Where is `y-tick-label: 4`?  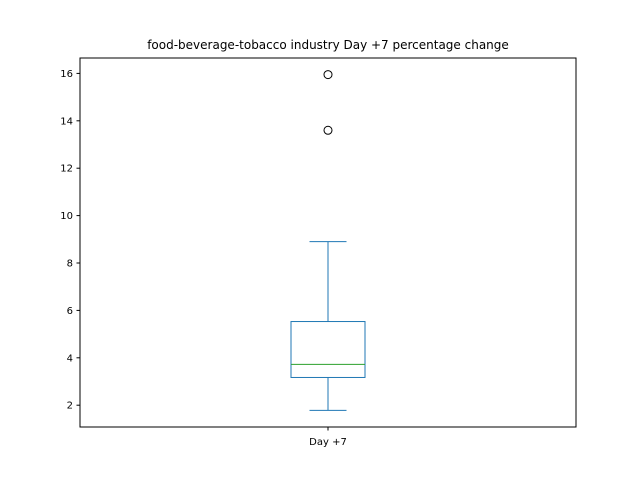
y-tick-label: 4 is located at coordinates (70, 358).